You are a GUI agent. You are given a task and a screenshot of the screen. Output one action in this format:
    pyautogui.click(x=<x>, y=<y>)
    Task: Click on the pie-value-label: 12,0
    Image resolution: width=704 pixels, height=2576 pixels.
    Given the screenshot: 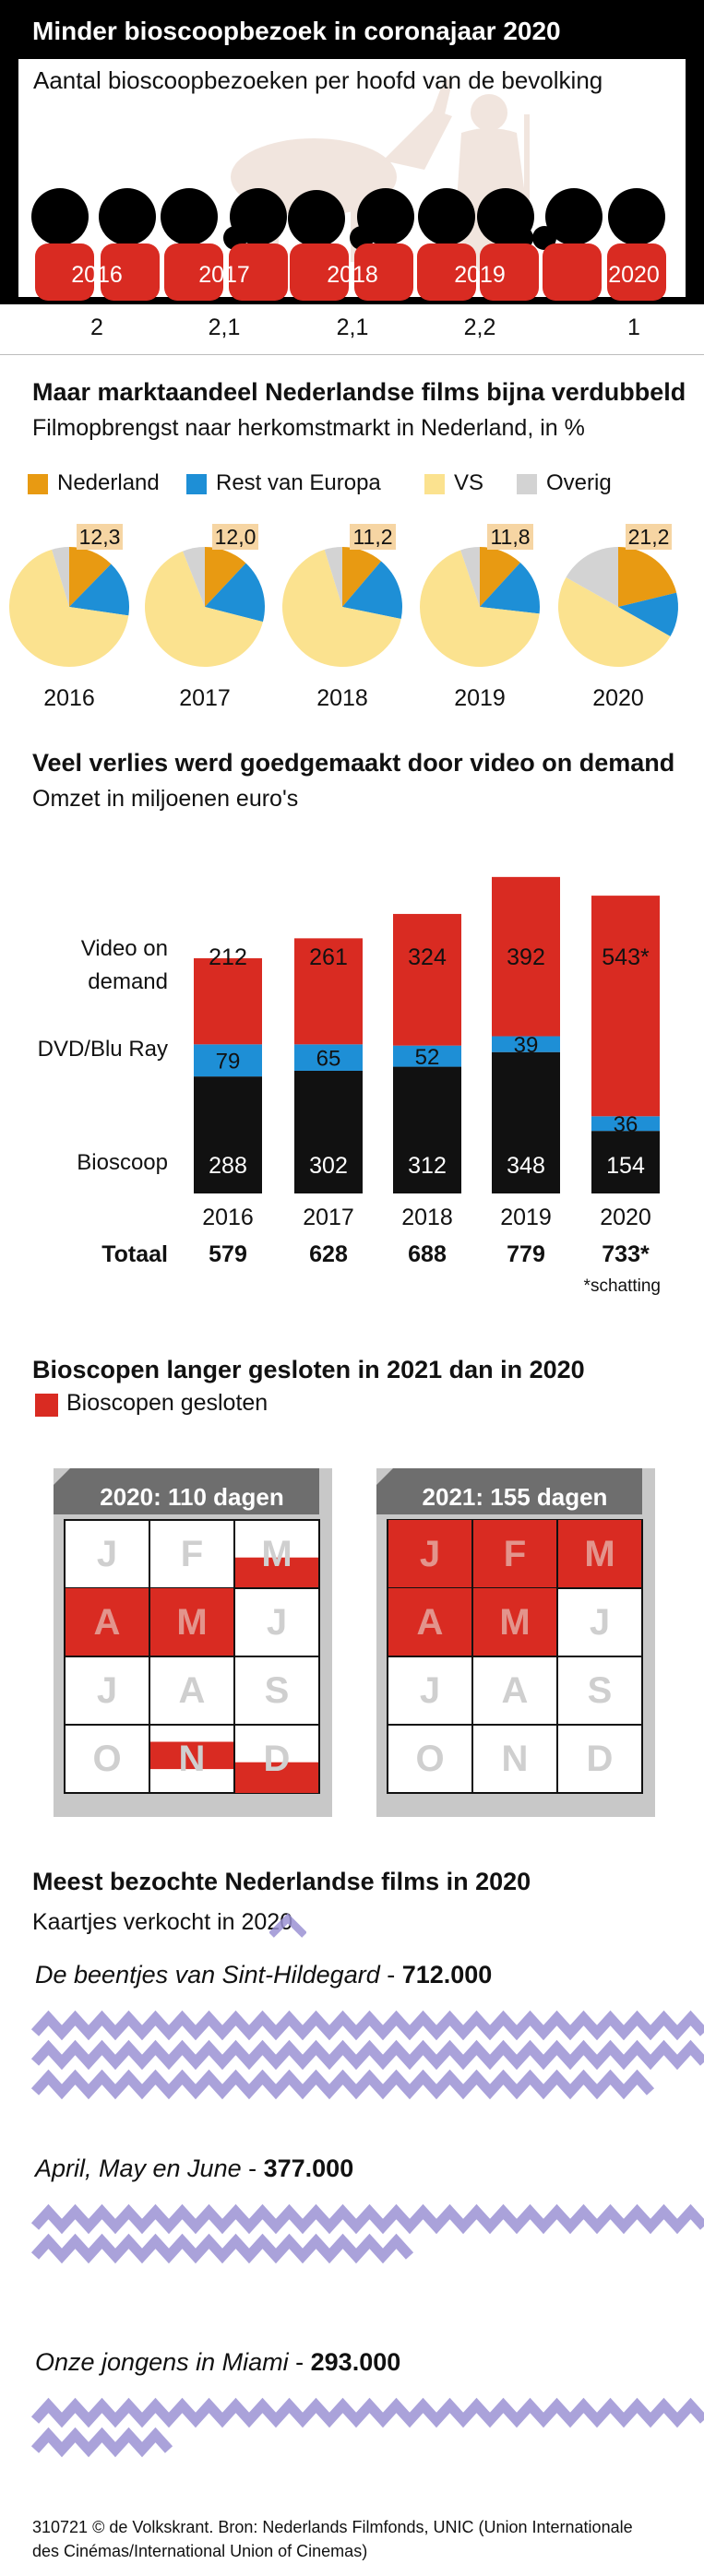 What is the action you would take?
    pyautogui.click(x=236, y=537)
    